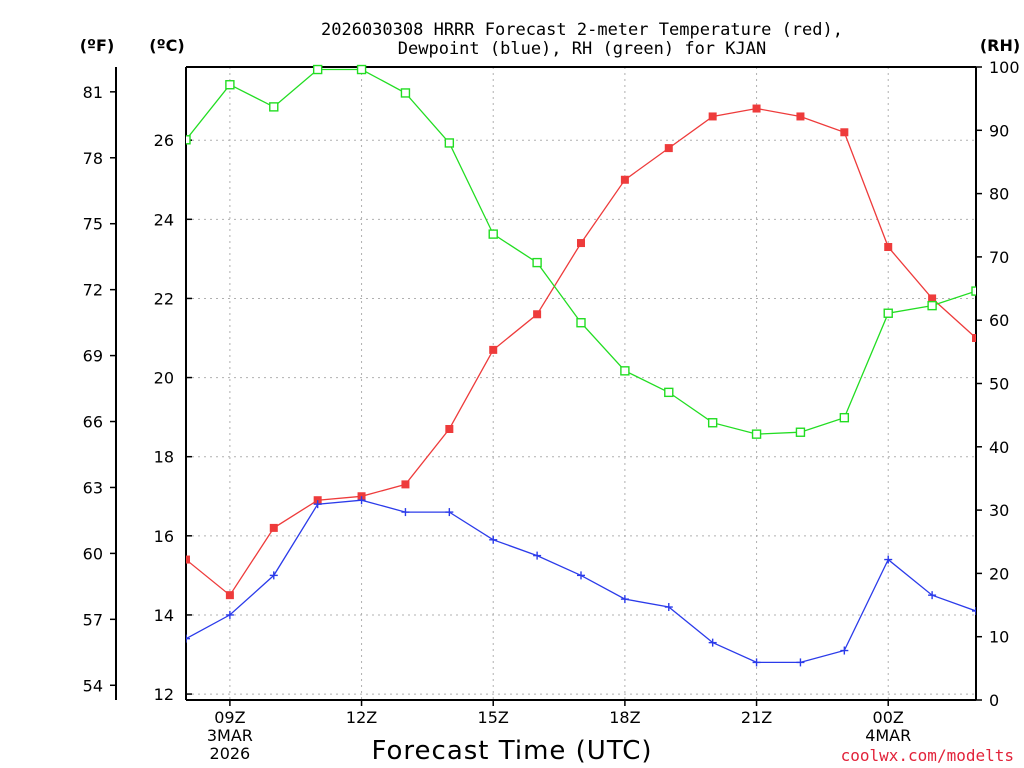 The image size is (1024, 768). What do you see at coordinates (511, 751) in the screenshot?
I see `x-axis-label: Forecast Time (UTC)` at bounding box center [511, 751].